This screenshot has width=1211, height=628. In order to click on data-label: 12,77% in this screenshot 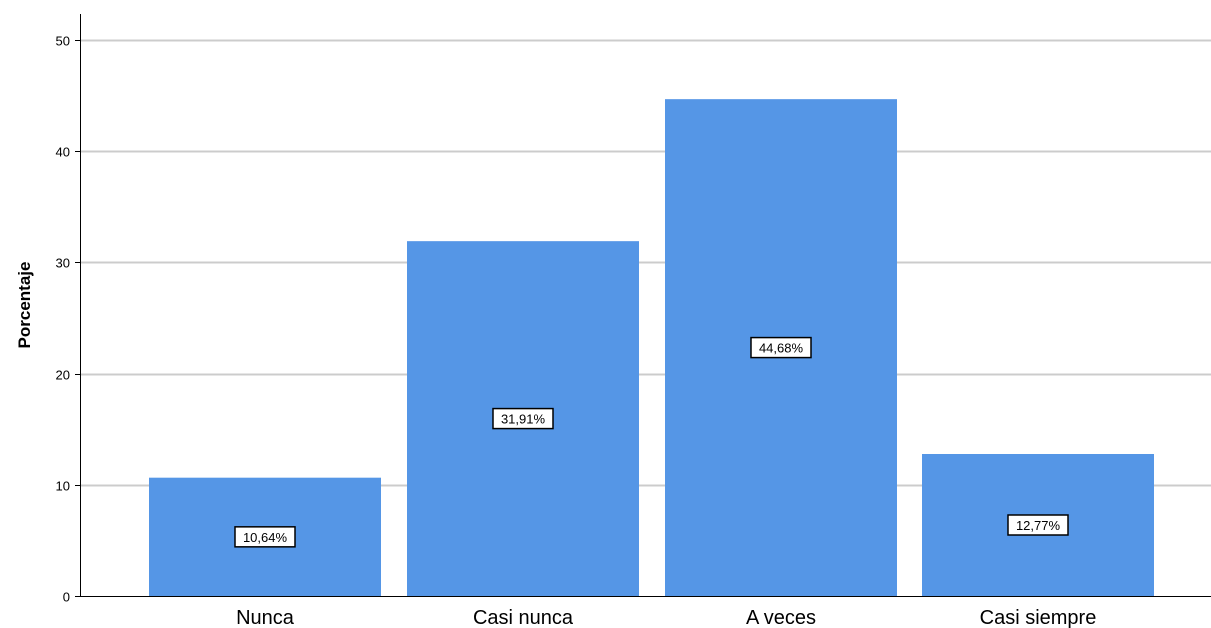, I will do `click(1038, 525)`.